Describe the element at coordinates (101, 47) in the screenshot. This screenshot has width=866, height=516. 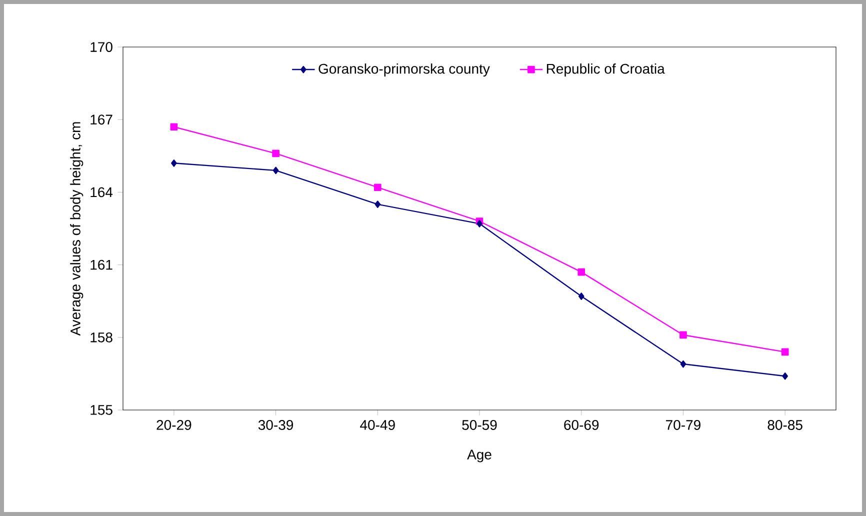
I see `y-tick-label: 170` at that location.